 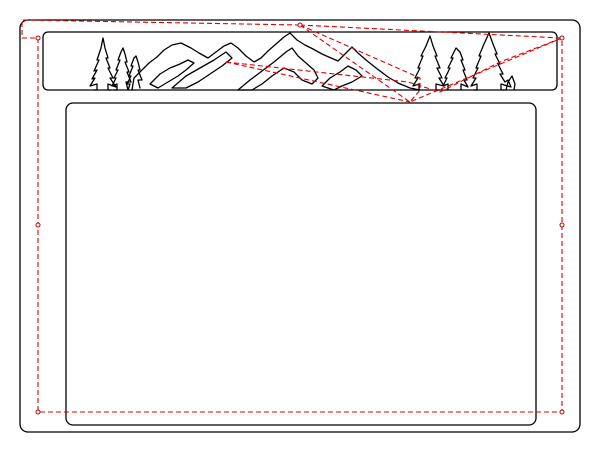 I want to click on pine-trees-right, so click(x=464, y=61).